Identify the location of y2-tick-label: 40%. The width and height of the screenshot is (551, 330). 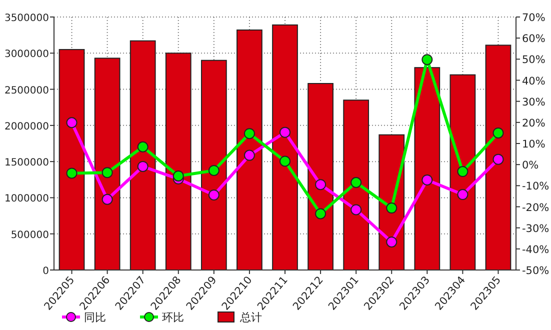
(534, 81).